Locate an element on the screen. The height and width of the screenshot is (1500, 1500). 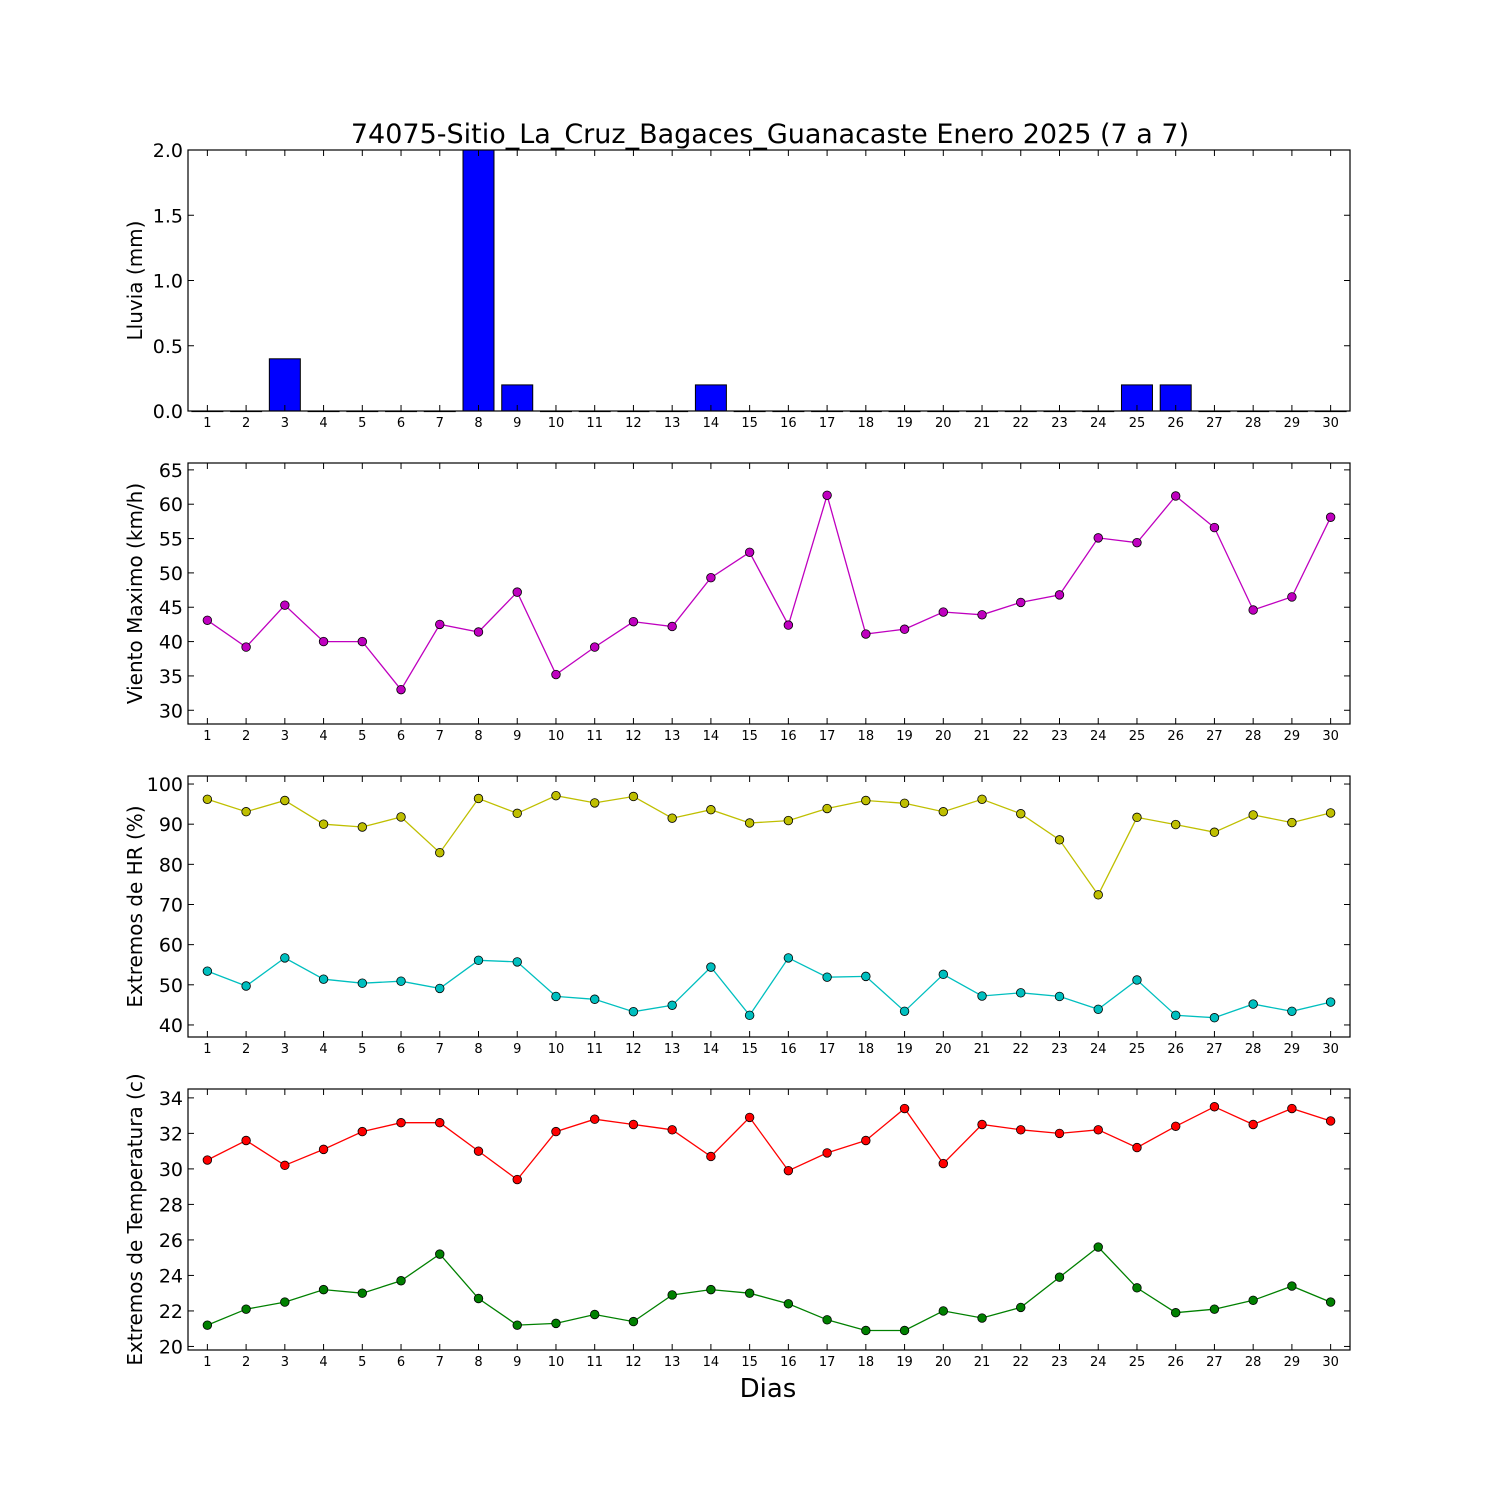
xtick-label: 4 is located at coordinates (323, 1362).